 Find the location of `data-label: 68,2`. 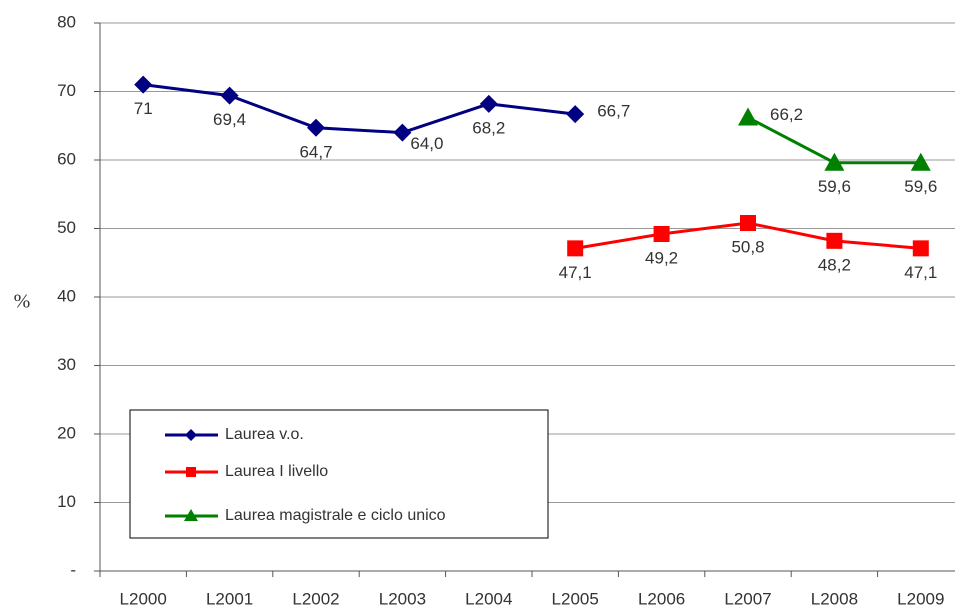

data-label: 68,2 is located at coordinates (488, 127).